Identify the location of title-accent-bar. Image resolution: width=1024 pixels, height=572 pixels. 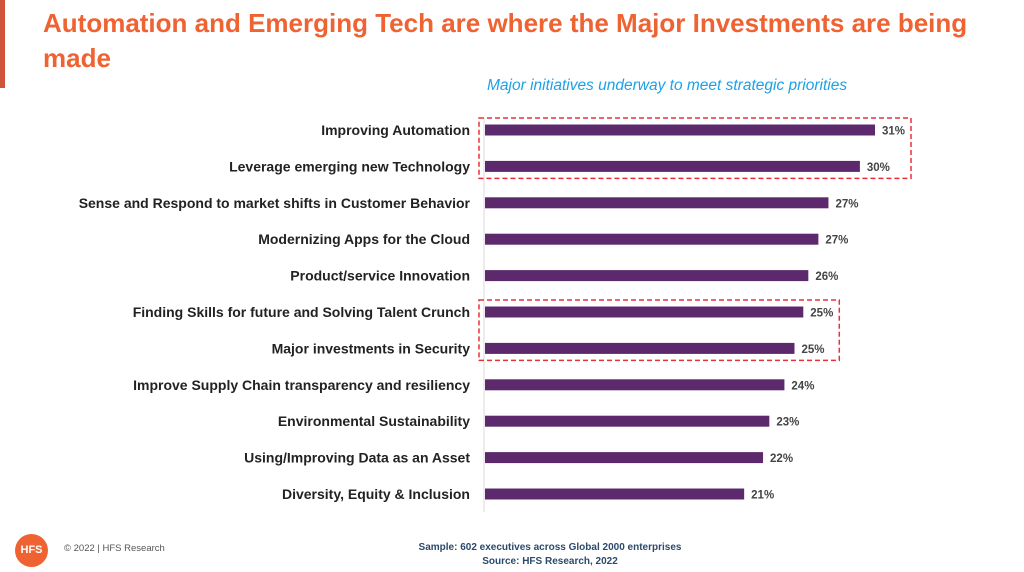
(2, 44).